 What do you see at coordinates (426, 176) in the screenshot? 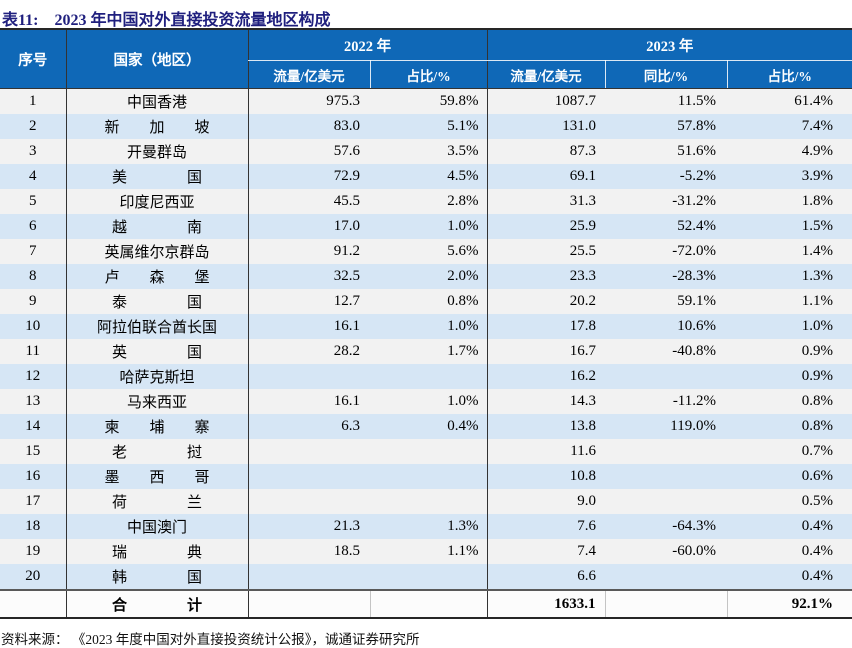
I see `table-row: 4 美 国 72.9 4.5% 69.1 -5.2% 3.9%` at bounding box center [426, 176].